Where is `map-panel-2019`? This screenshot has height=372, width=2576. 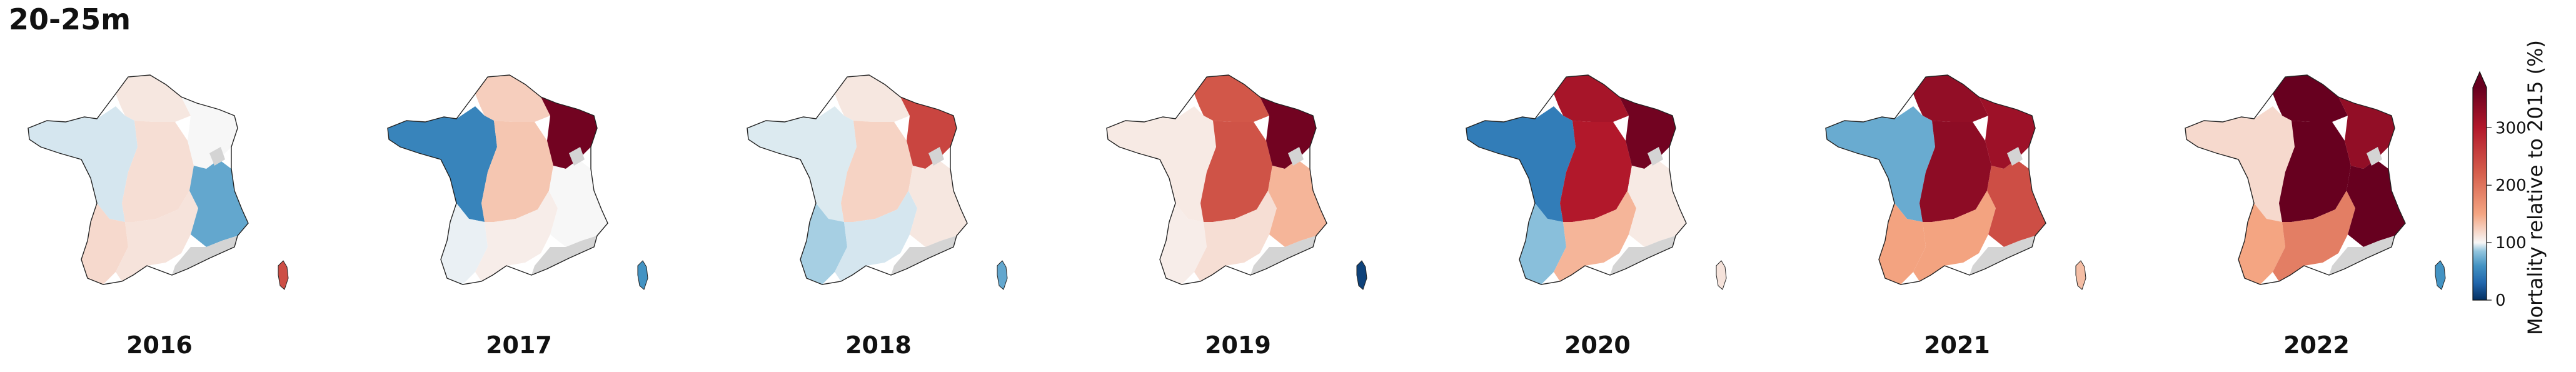 map-panel-2019 is located at coordinates (1238, 190).